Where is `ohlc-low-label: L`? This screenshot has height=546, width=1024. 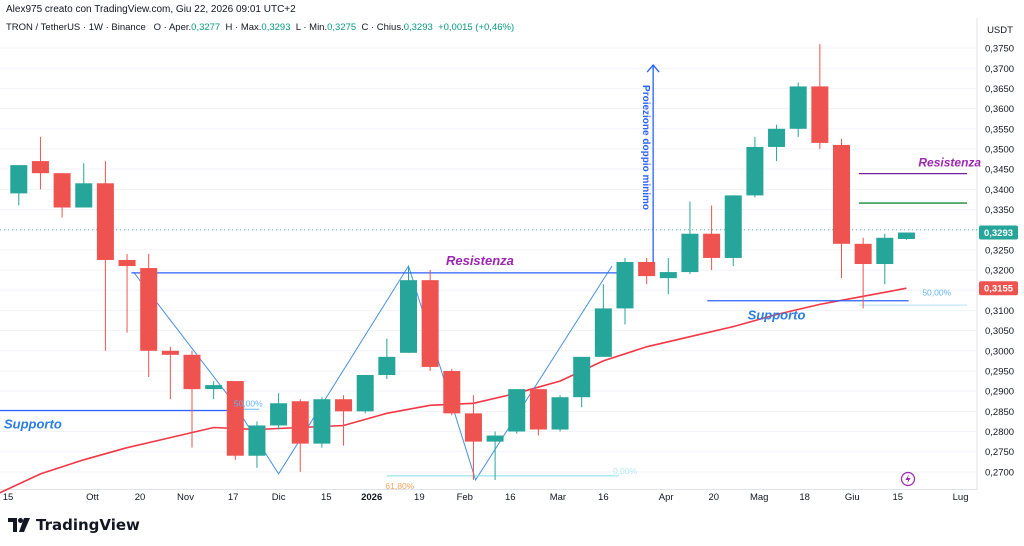
ohlc-low-label: L is located at coordinates (298, 27).